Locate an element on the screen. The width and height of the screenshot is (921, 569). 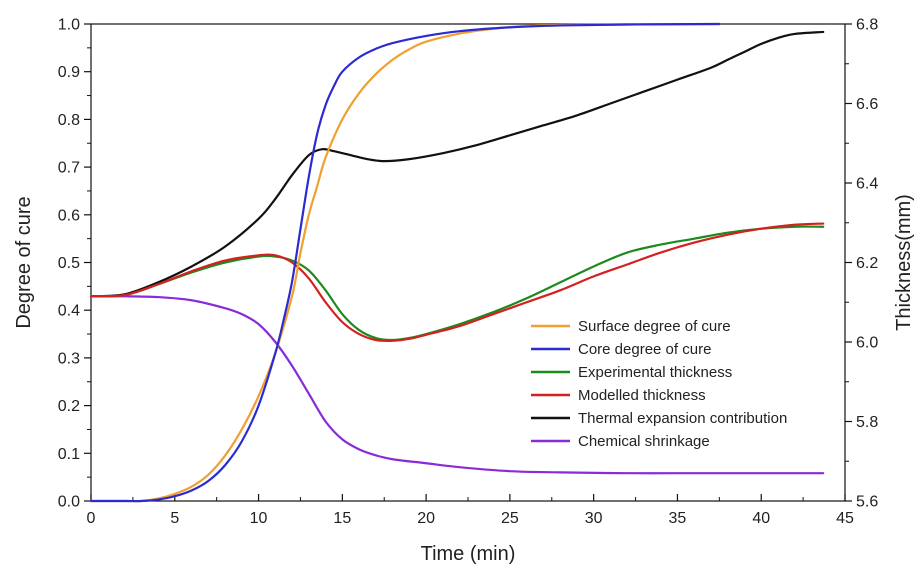
x-tick-label: 15 is located at coordinates (342, 518).